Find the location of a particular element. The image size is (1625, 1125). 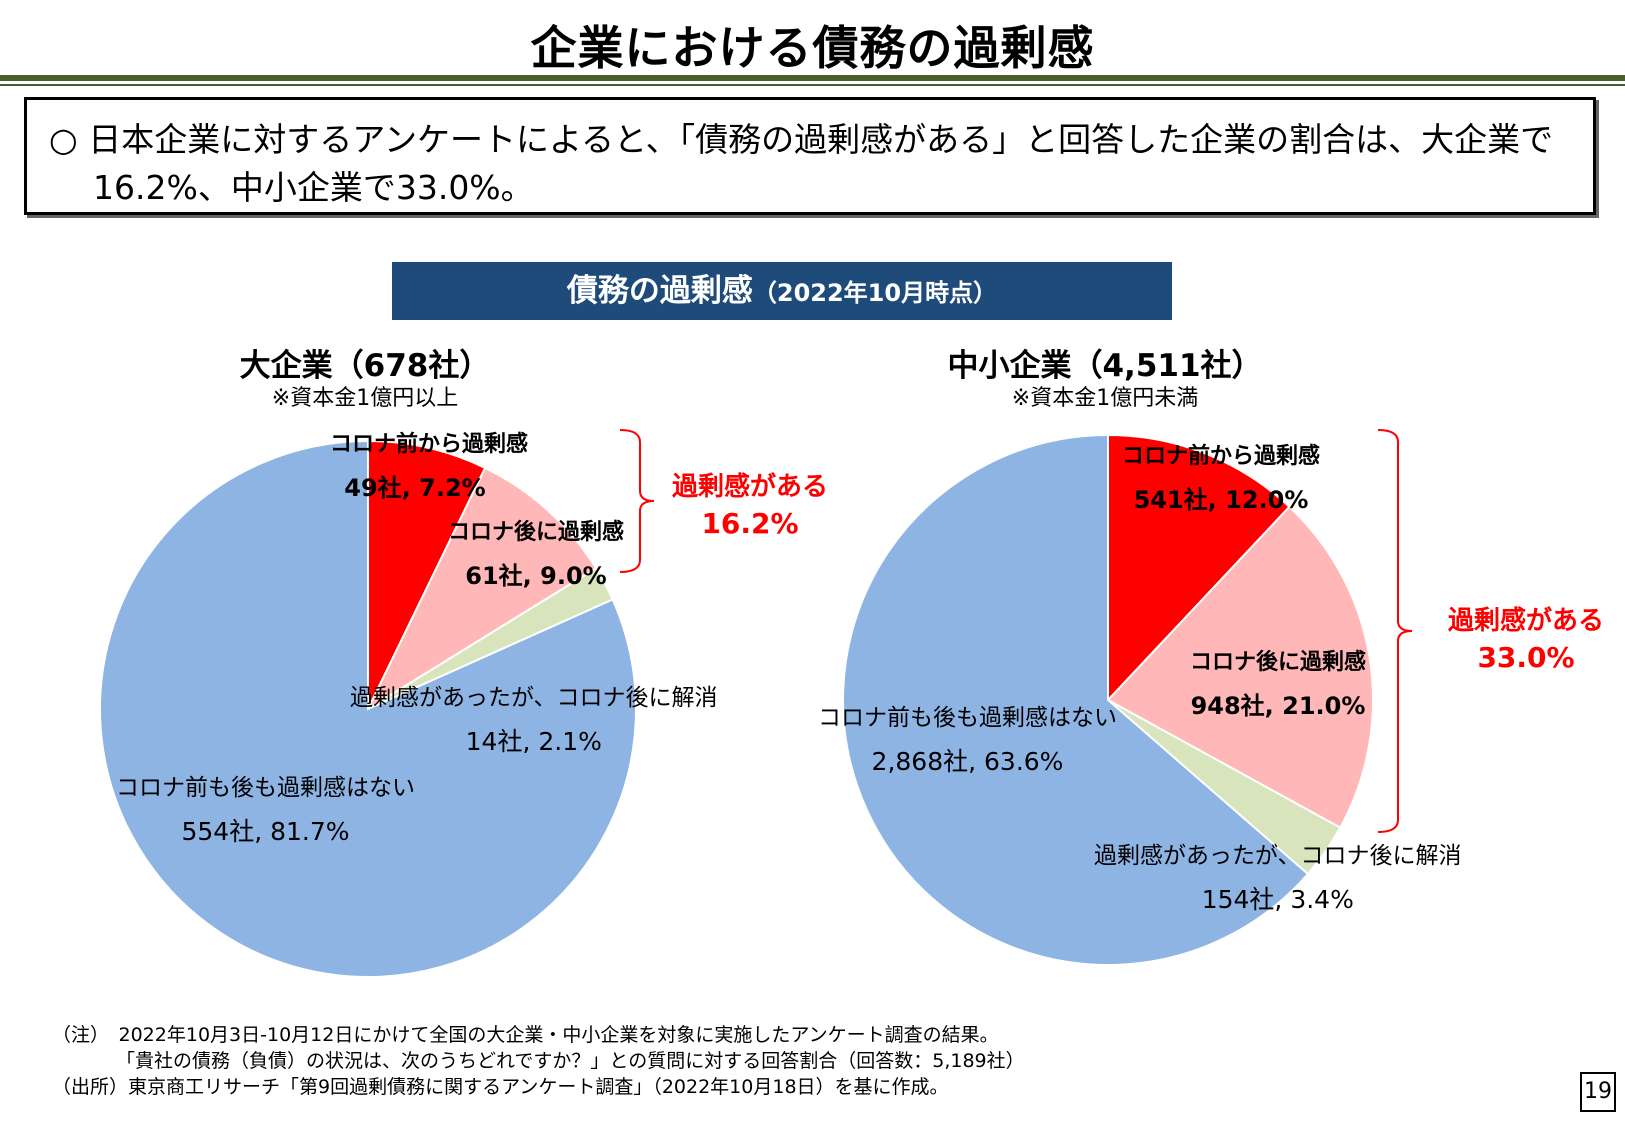

pie-sme-label-post-covid: コロナ後に過剰感 948社, 21.0% is located at coordinates (1278, 685).